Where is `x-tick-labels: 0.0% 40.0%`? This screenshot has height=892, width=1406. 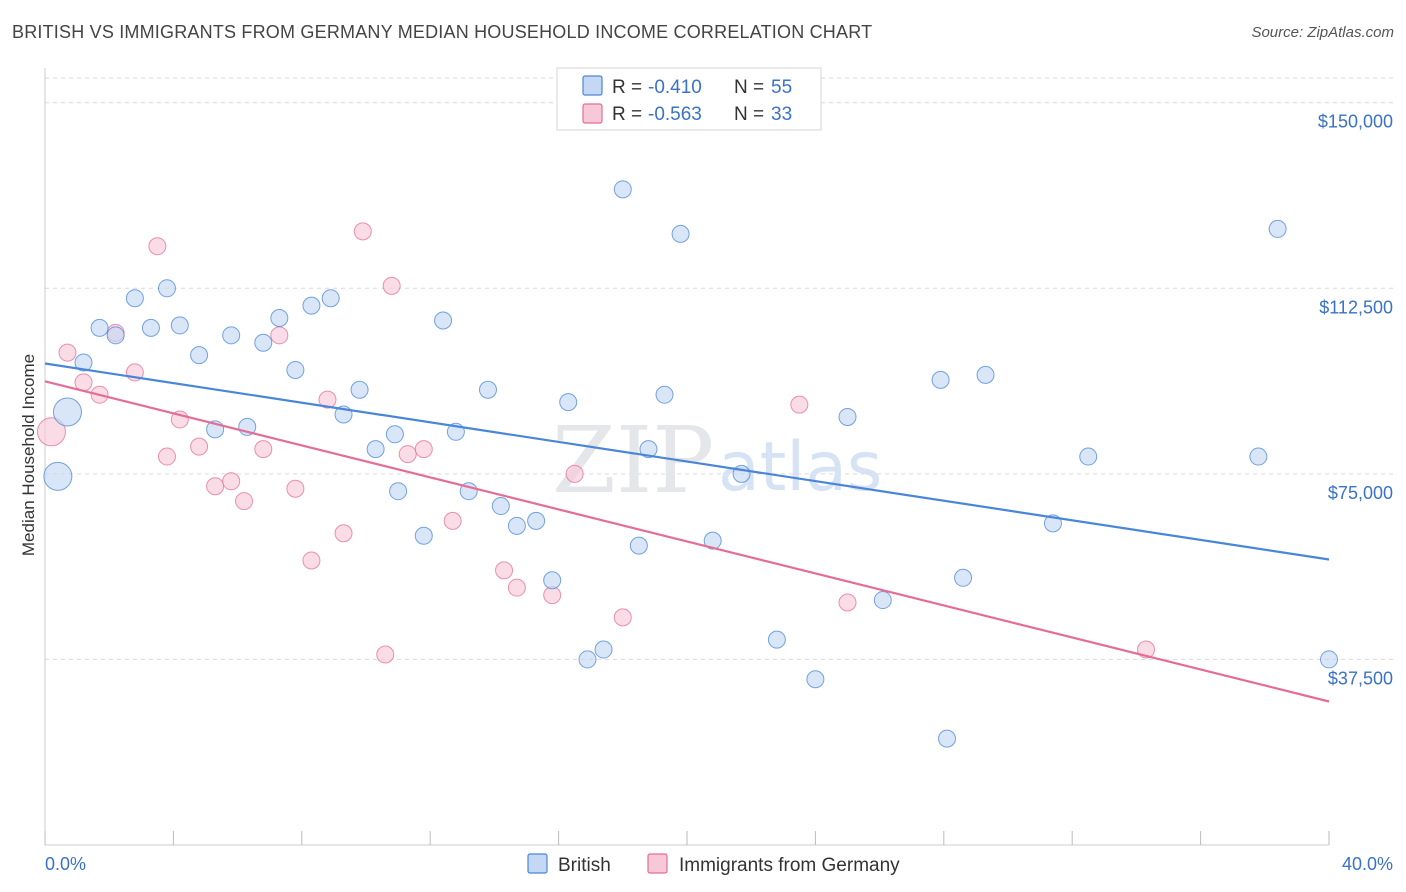 x-tick-labels: 0.0% 40.0% is located at coordinates (719, 864).